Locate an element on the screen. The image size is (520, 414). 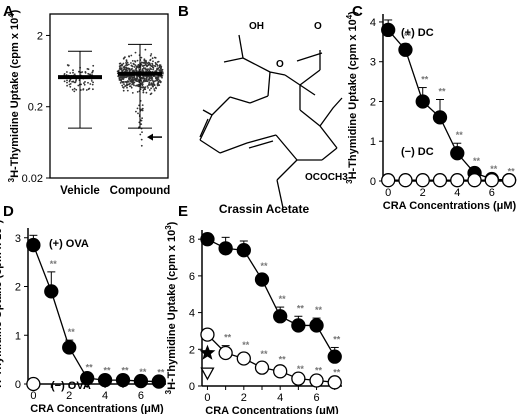
panel-a-arrow-head is located at coordinates (150, 137).